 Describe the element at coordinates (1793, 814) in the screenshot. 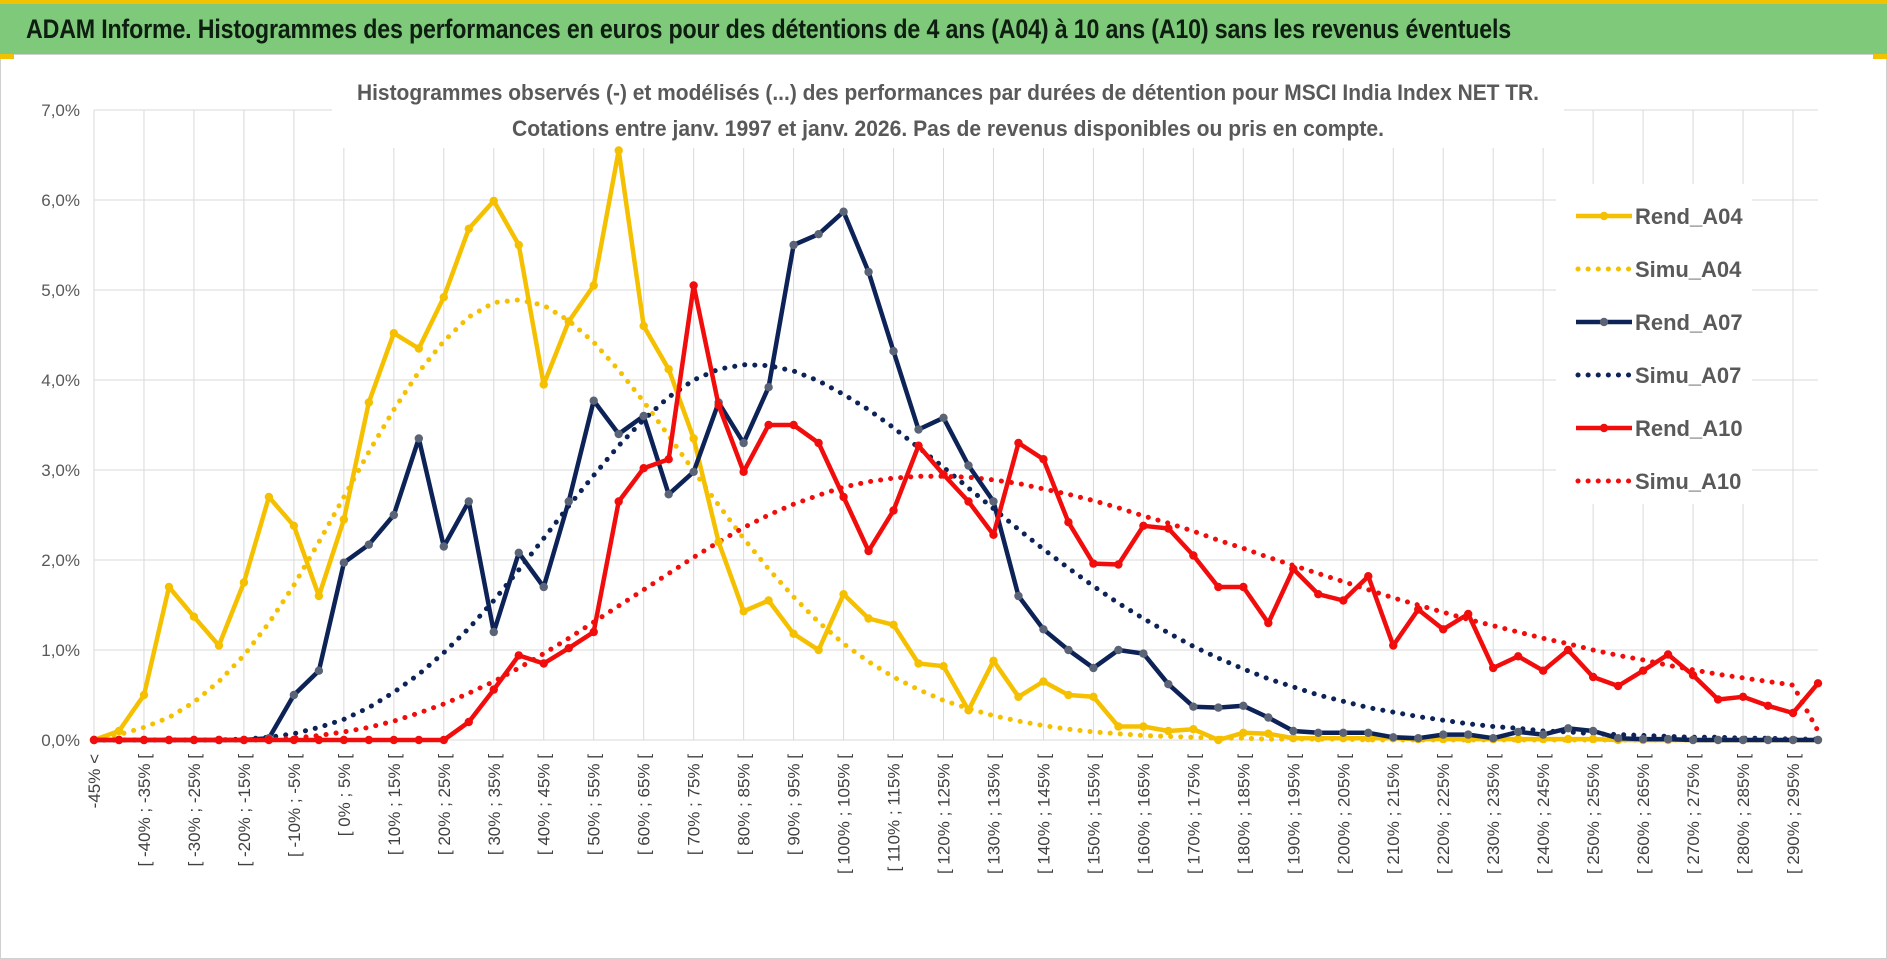

I see `x-tick-label: [ 290% ; 295% [` at that location.